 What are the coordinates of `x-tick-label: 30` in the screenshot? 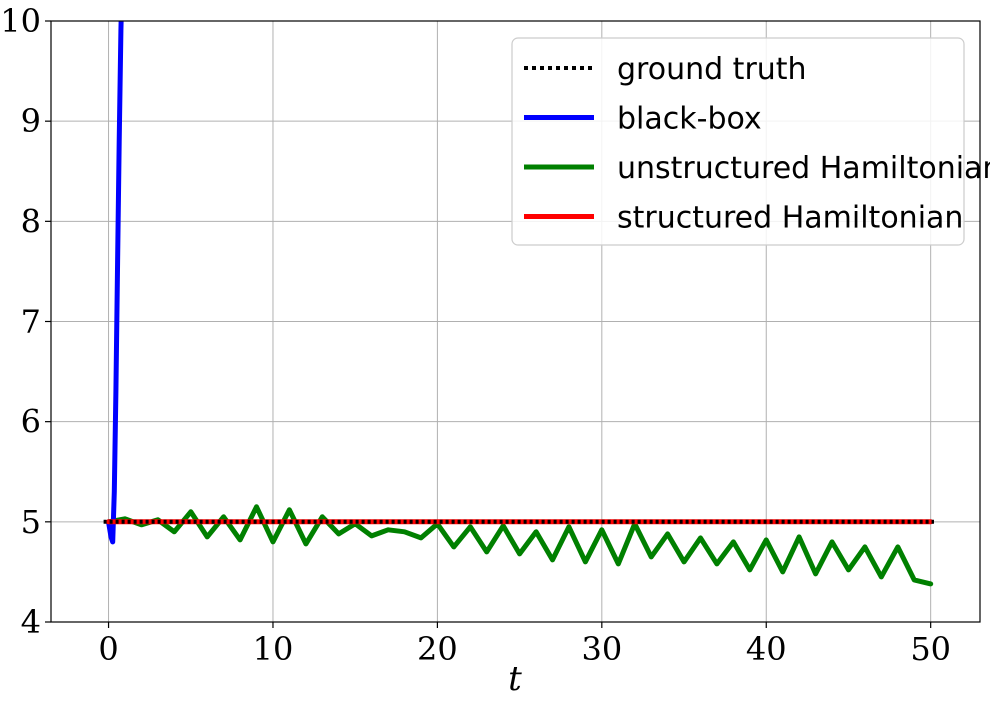 It's located at (601, 649).